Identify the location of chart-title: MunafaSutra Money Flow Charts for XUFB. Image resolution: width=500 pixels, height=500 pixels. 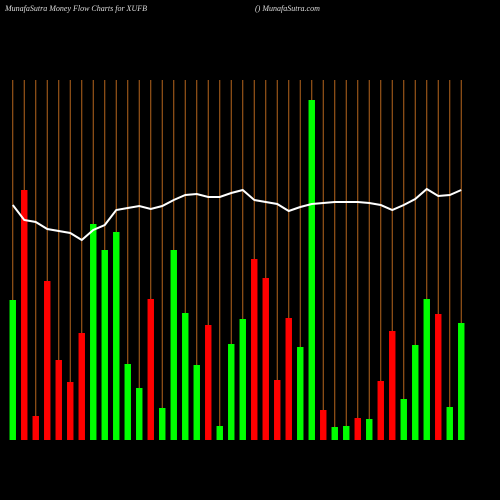
(75, 8).